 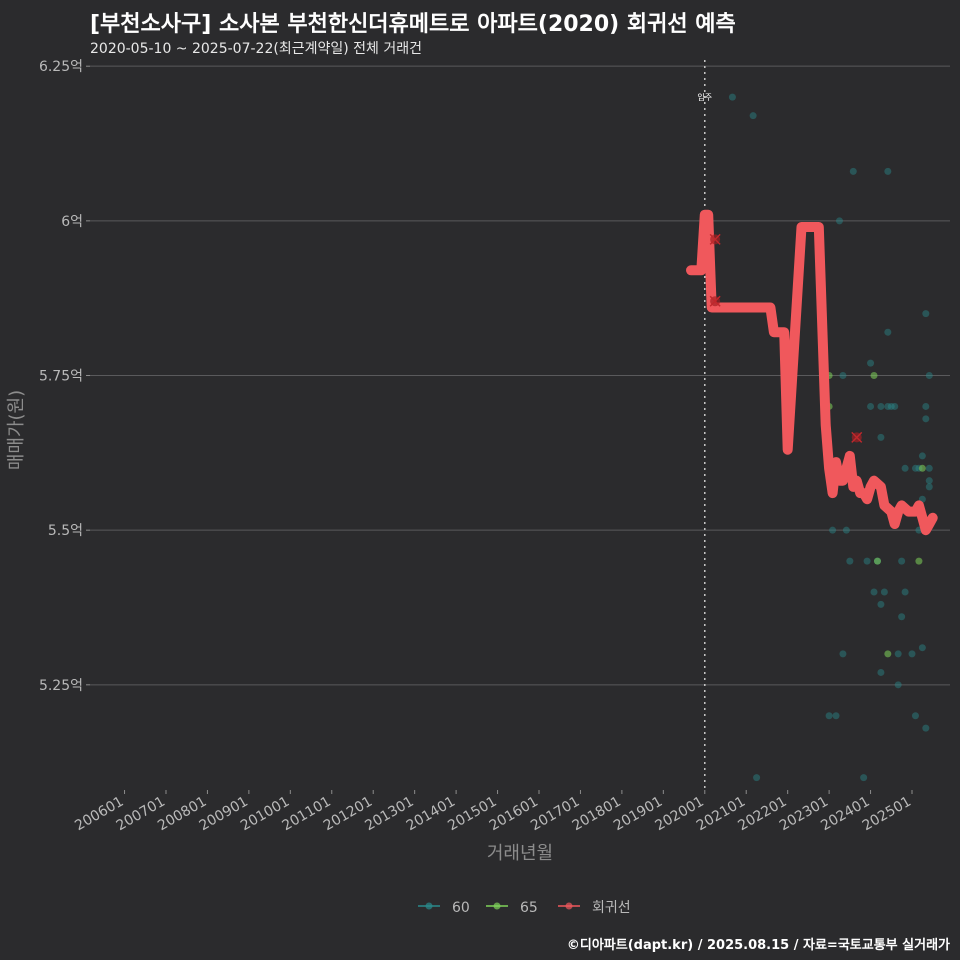 I want to click on legend-label: 회귀선, so click(x=611, y=908).